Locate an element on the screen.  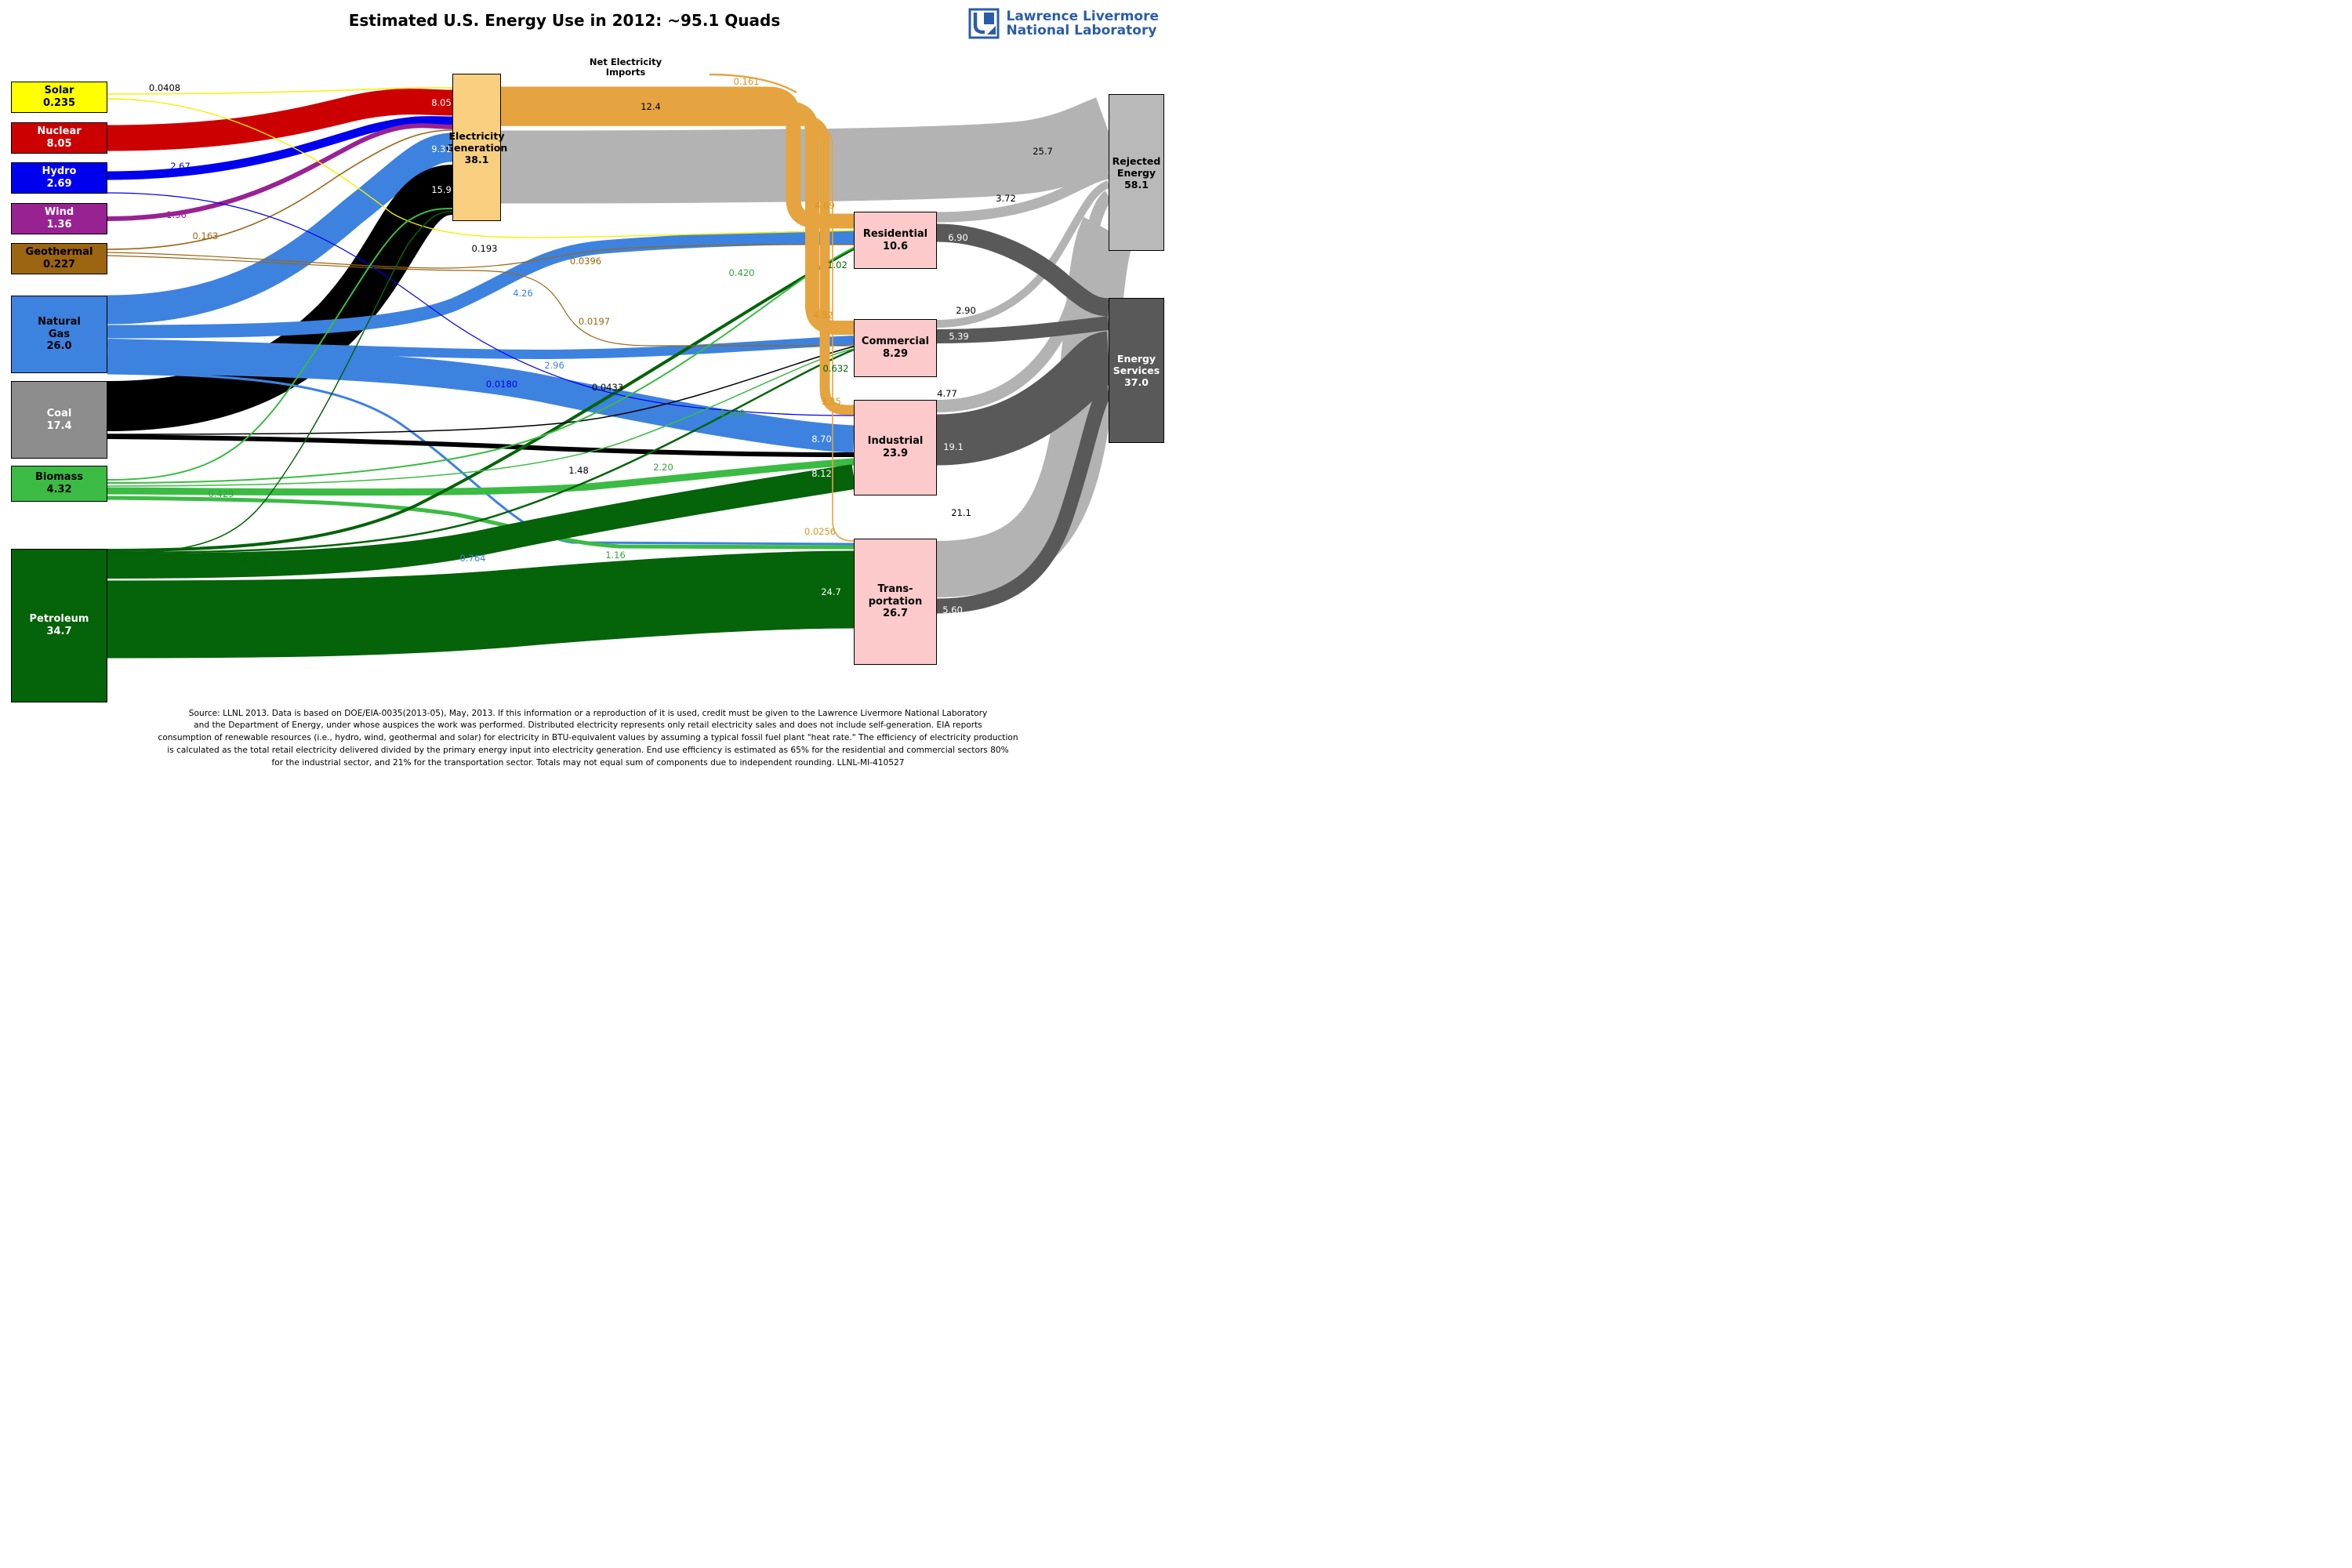
label-electricity-enduses: 12.4 is located at coordinates (651, 107).